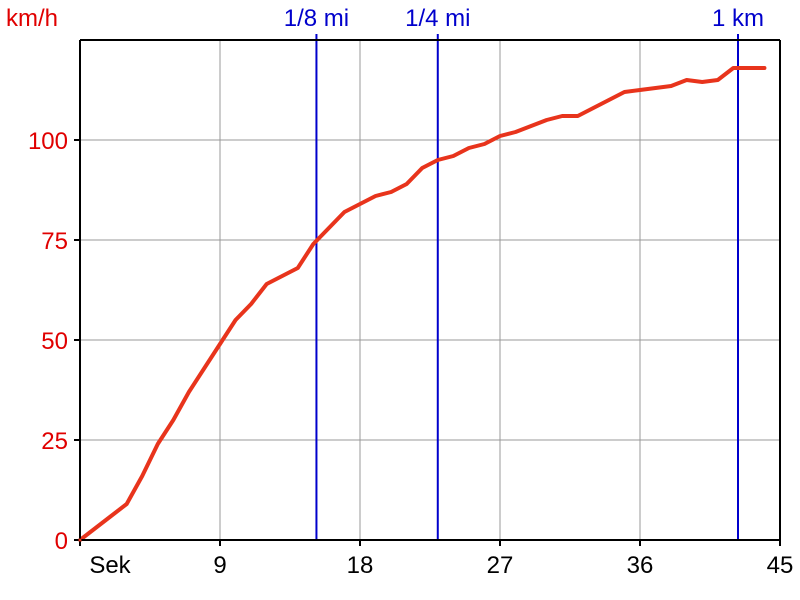  I want to click on marker-label-1: 1/4 mi, so click(437, 18).